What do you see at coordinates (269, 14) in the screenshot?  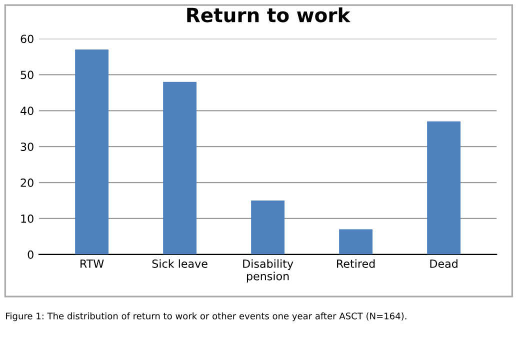 I see `chart-title: Return to work` at bounding box center [269, 14].